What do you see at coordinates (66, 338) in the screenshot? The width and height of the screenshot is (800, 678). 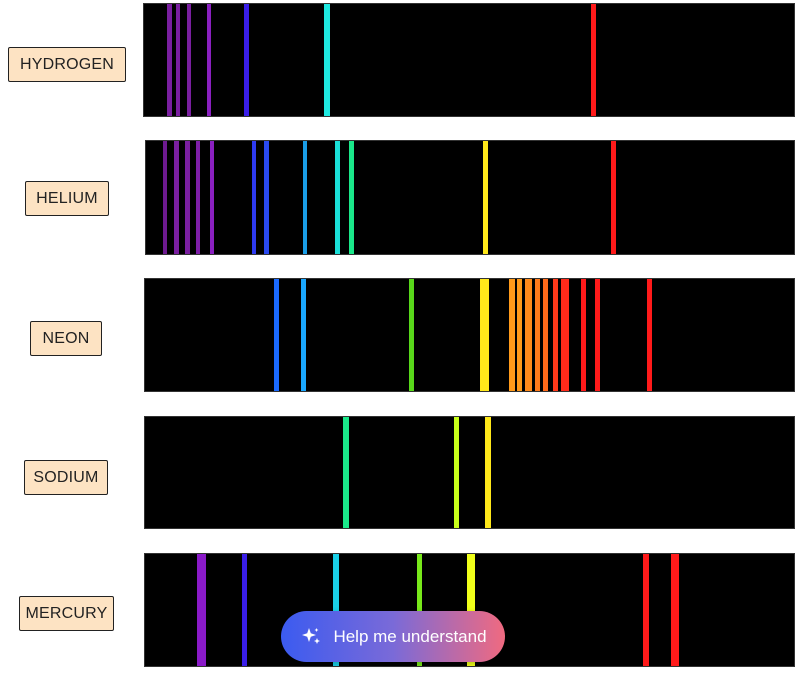 I see `element-label: NEON` at bounding box center [66, 338].